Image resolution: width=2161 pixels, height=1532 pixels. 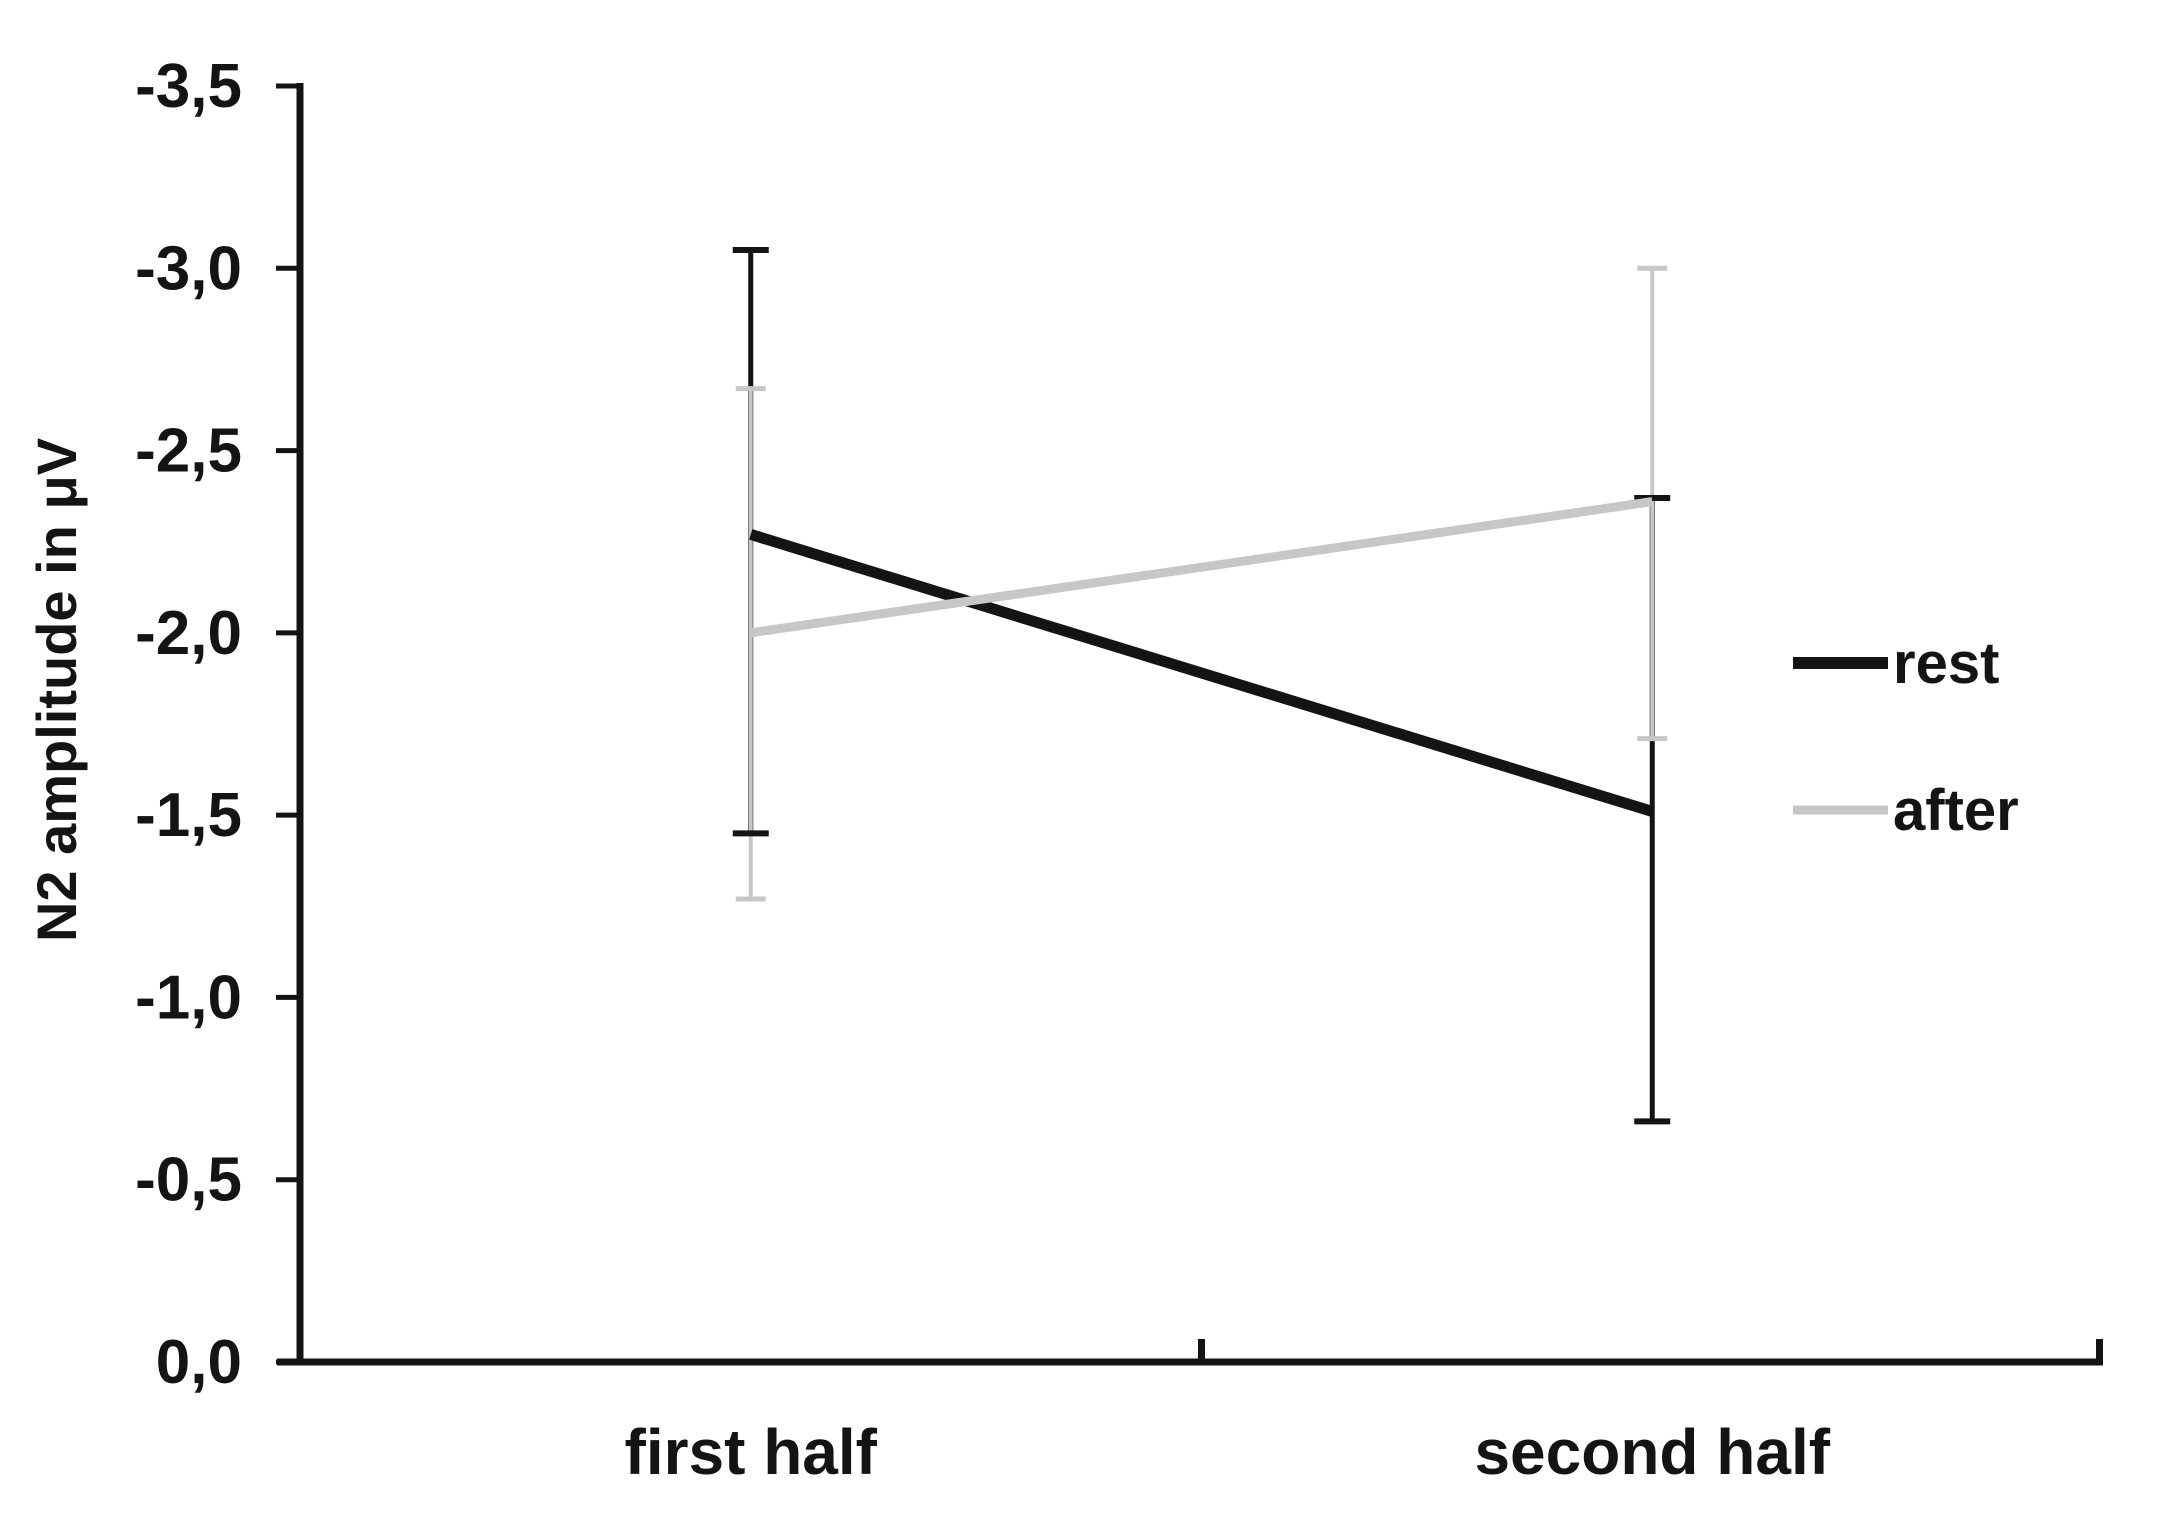 I want to click on y-tick-label: -1,0, so click(x=188, y=997).